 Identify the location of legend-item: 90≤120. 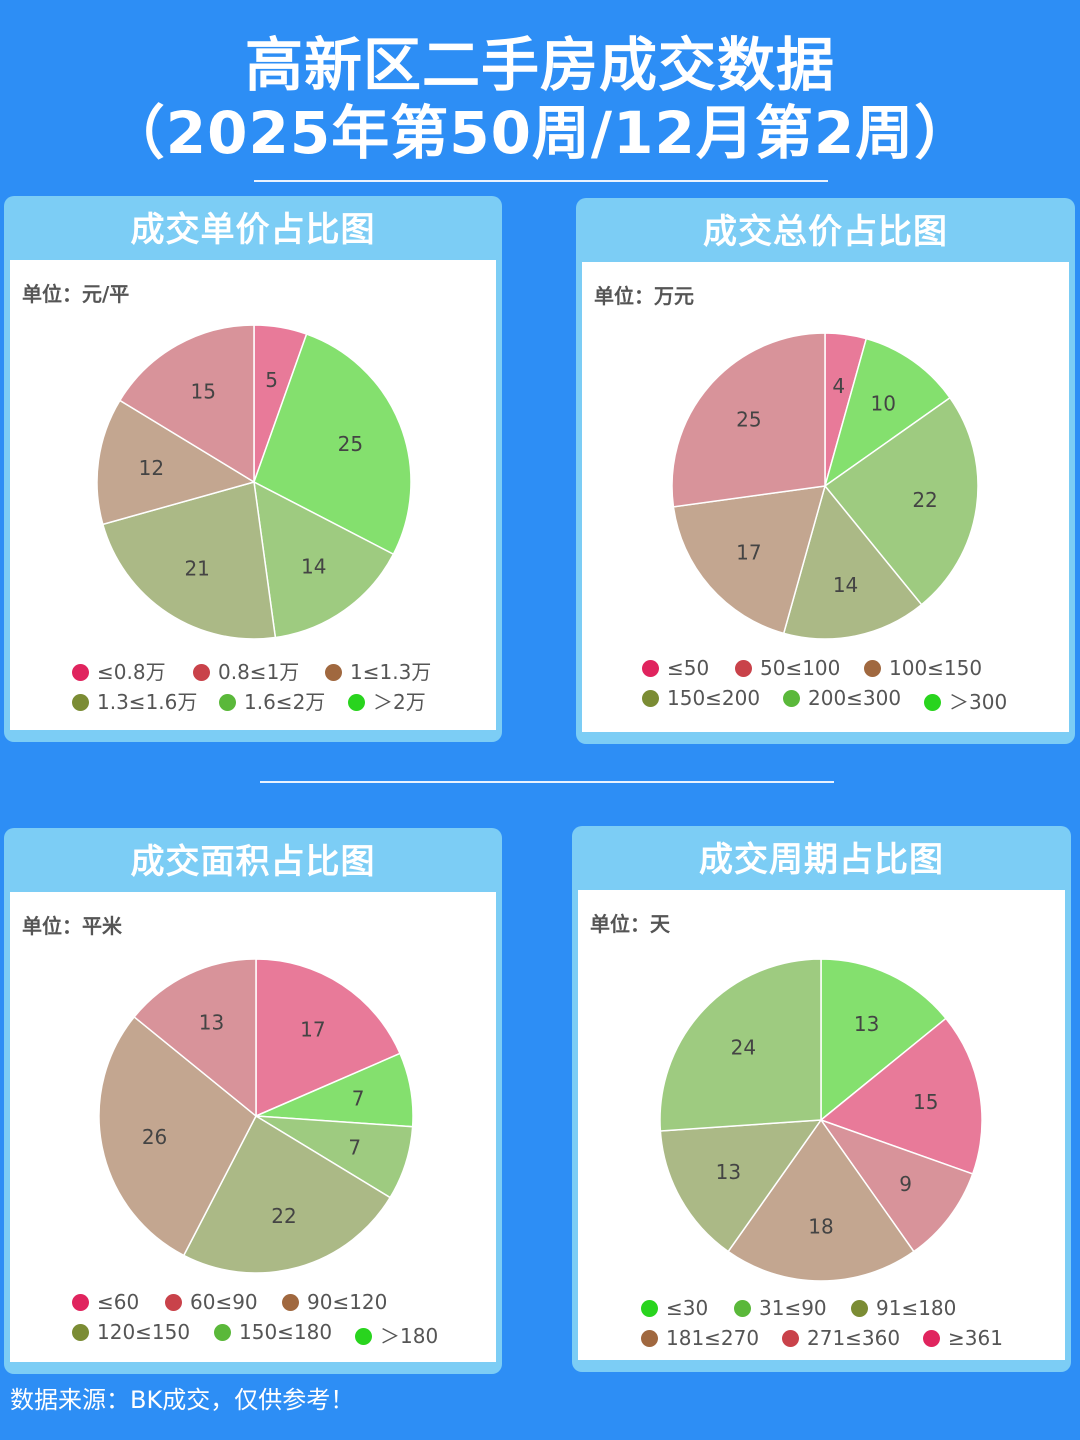
(334, 1302).